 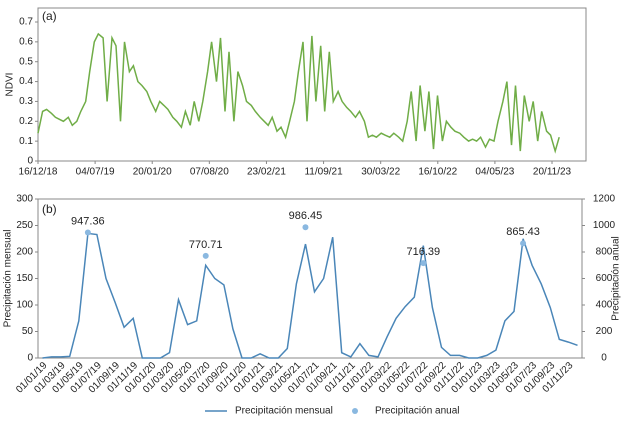 I want to click on data-label: 865.43, so click(x=523, y=232).